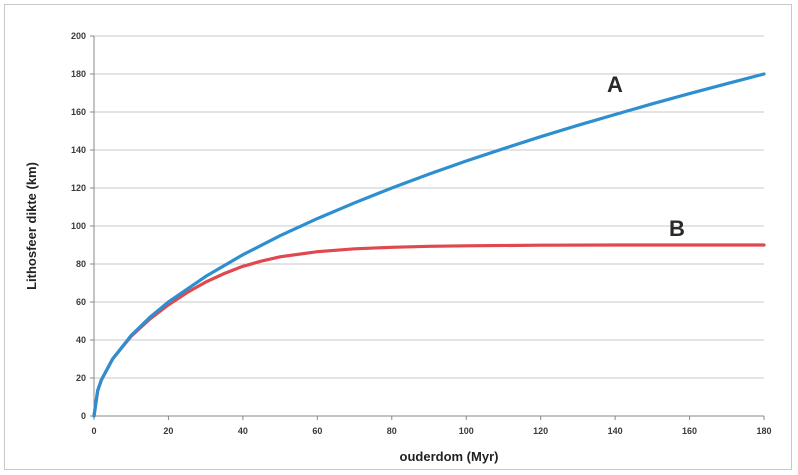 This screenshot has width=798, height=475. What do you see at coordinates (540, 431) in the screenshot?
I see `x-tick-label: 120` at bounding box center [540, 431].